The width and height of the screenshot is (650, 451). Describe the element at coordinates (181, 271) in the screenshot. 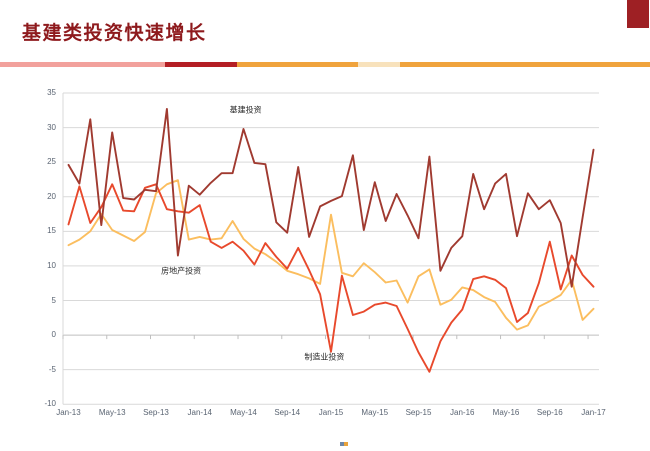

I see `series-label-real-estate: 房地产投资` at that location.